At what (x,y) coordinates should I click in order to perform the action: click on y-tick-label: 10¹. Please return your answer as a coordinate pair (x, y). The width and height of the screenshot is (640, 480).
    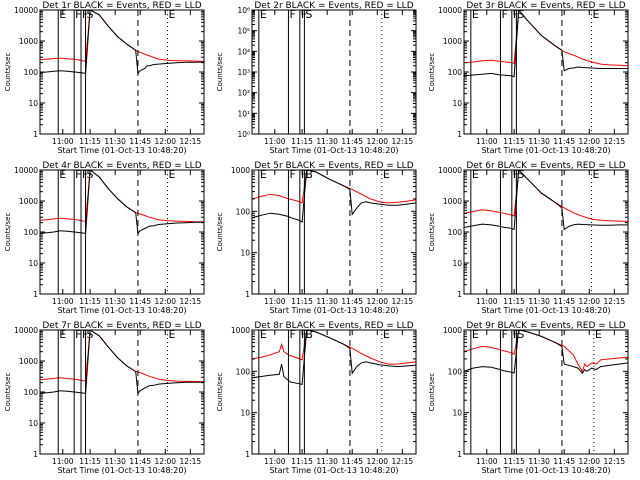
    Looking at the image, I should click on (243, 113).